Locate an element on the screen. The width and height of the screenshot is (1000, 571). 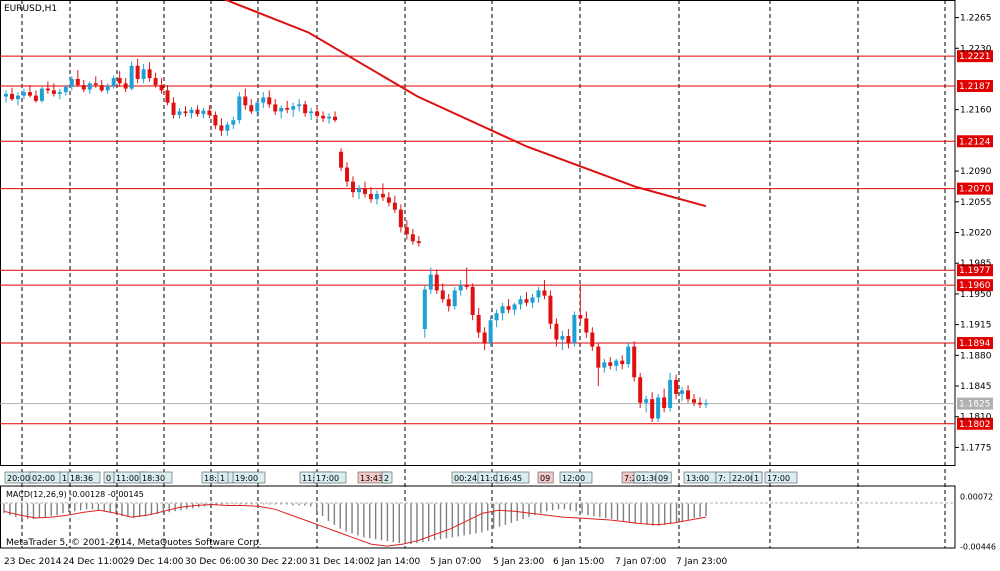
time-tick-label: 30 Dec 06:00 is located at coordinates (215, 562).